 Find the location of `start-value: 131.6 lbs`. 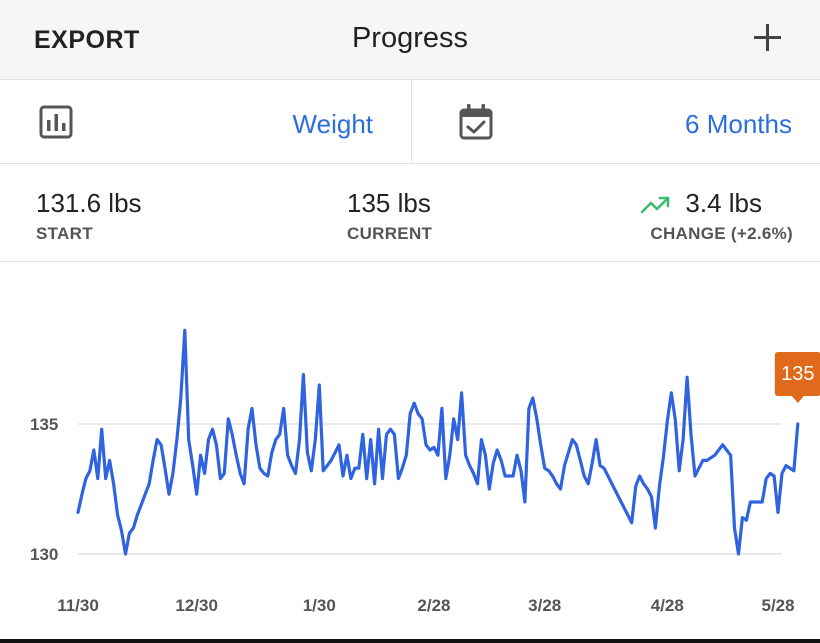

start-value: 131.6 lbs is located at coordinates (89, 203).